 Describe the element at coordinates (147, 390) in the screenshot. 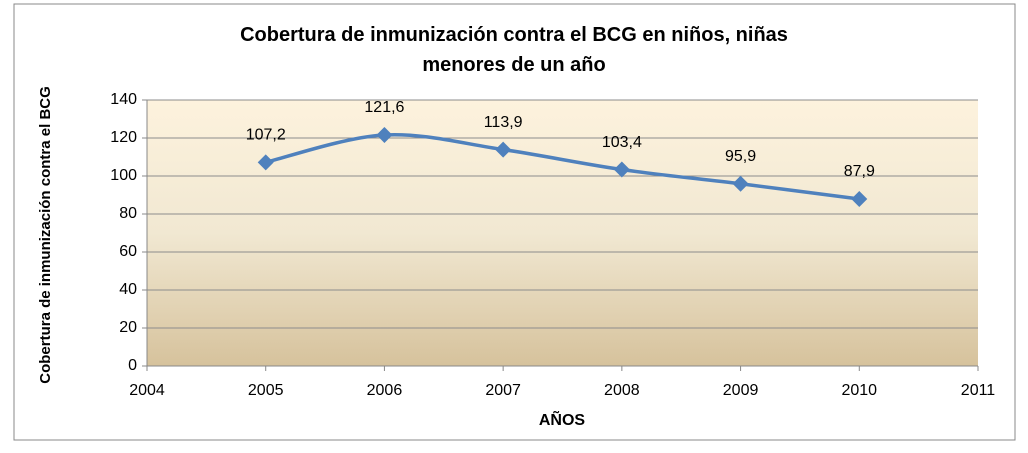

I see `x-tick-label: 2004` at that location.